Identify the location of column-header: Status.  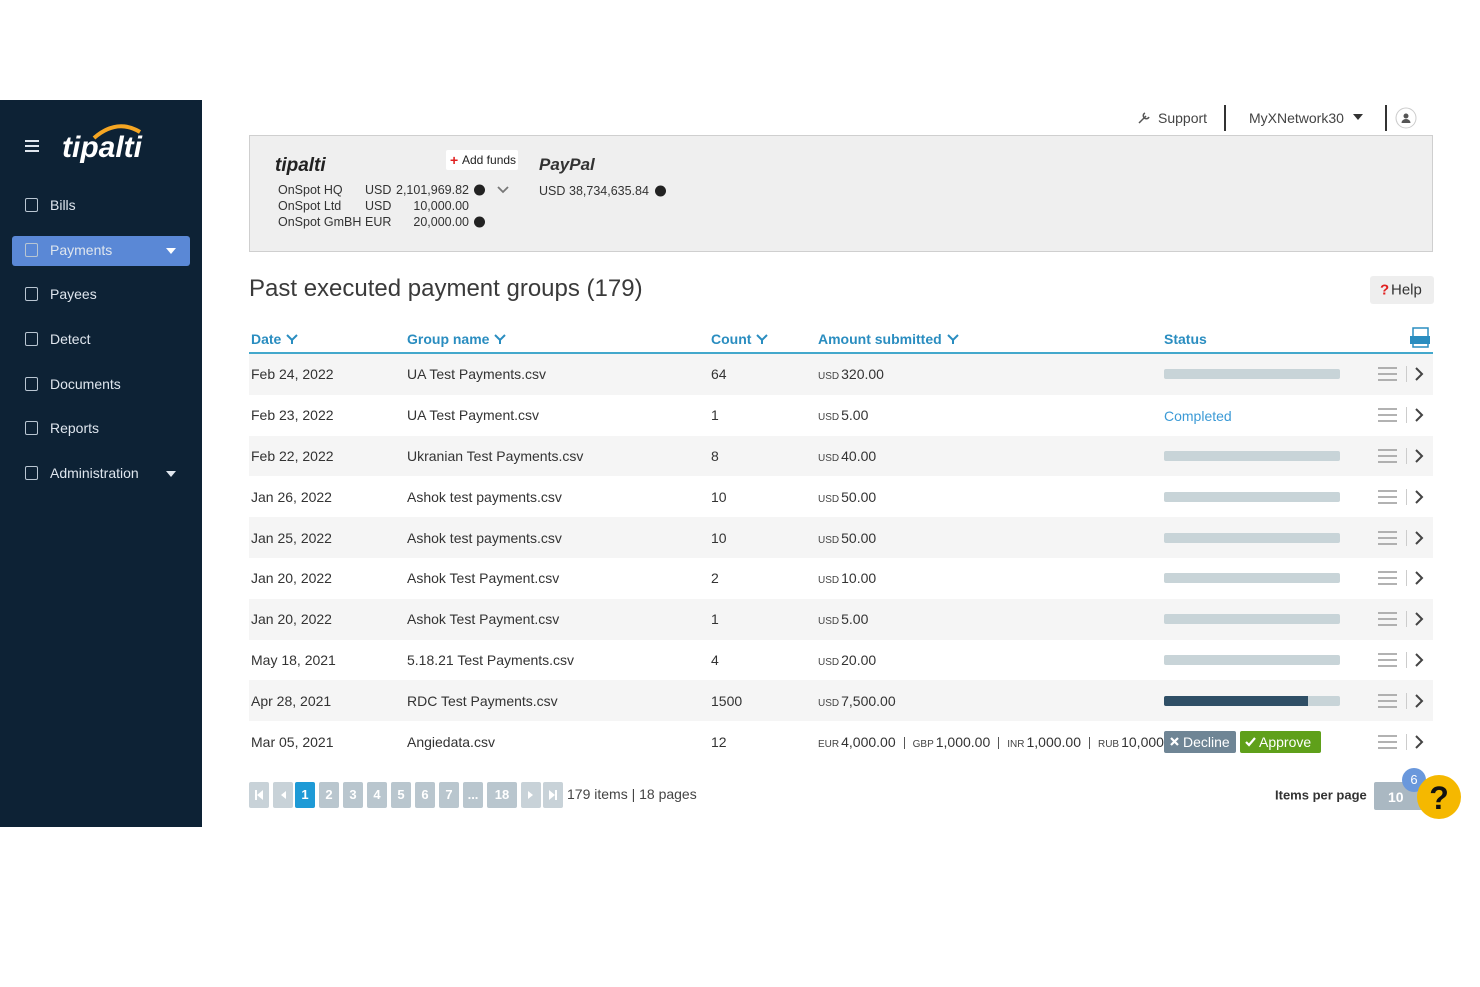
(1185, 339).